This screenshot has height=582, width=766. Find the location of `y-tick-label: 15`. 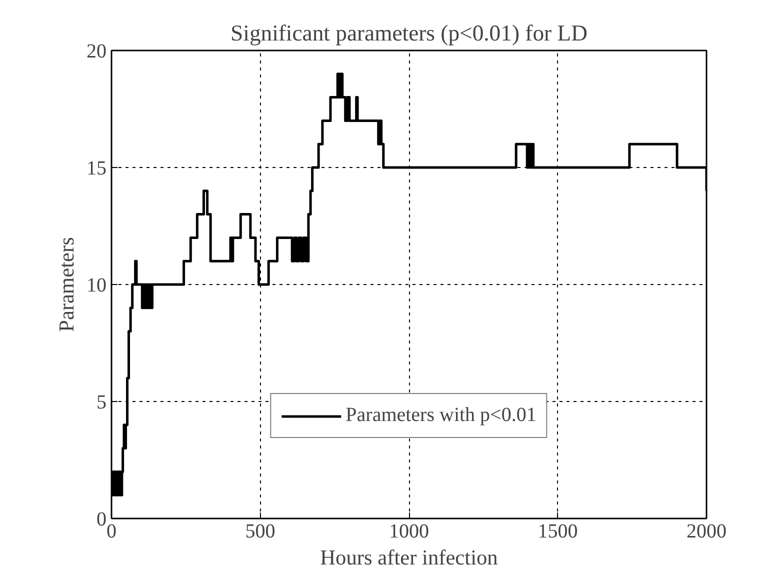

y-tick-label: 15 is located at coordinates (96, 169).